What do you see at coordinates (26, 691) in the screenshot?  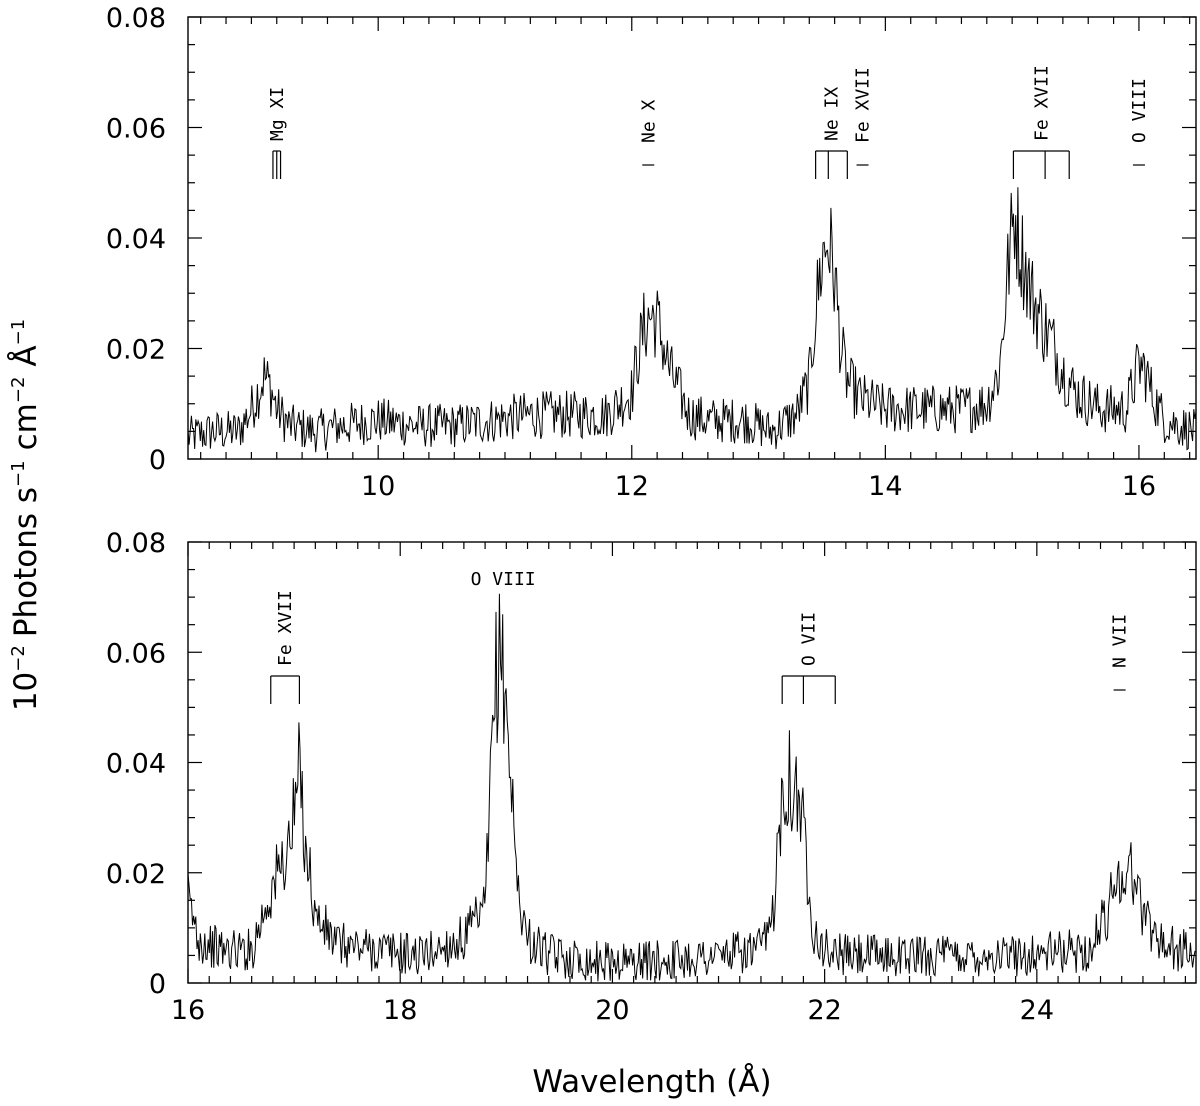 I see `ylabel-prefix: 10` at bounding box center [26, 691].